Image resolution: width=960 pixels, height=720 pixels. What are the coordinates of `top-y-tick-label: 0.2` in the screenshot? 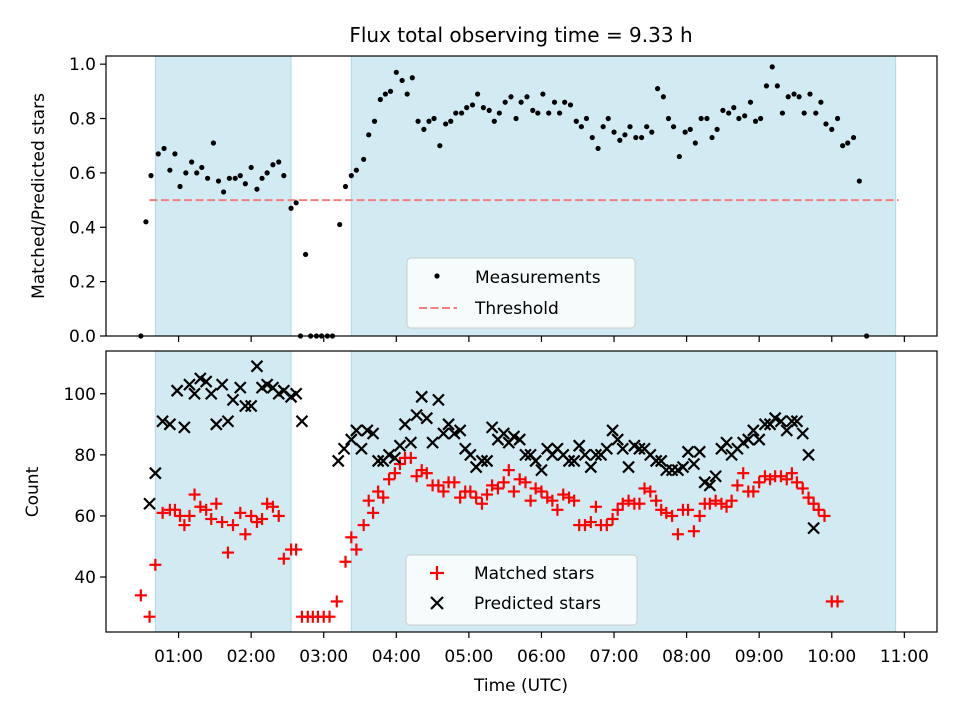 It's located at (82, 283).